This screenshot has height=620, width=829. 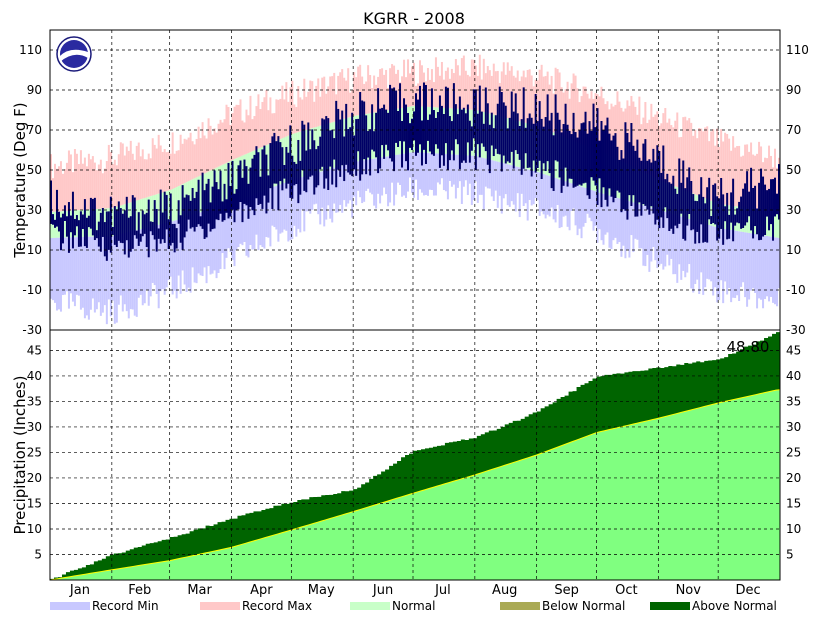 What do you see at coordinates (30, 50) in the screenshot?
I see `y-tick-label-left: 110` at bounding box center [30, 50].